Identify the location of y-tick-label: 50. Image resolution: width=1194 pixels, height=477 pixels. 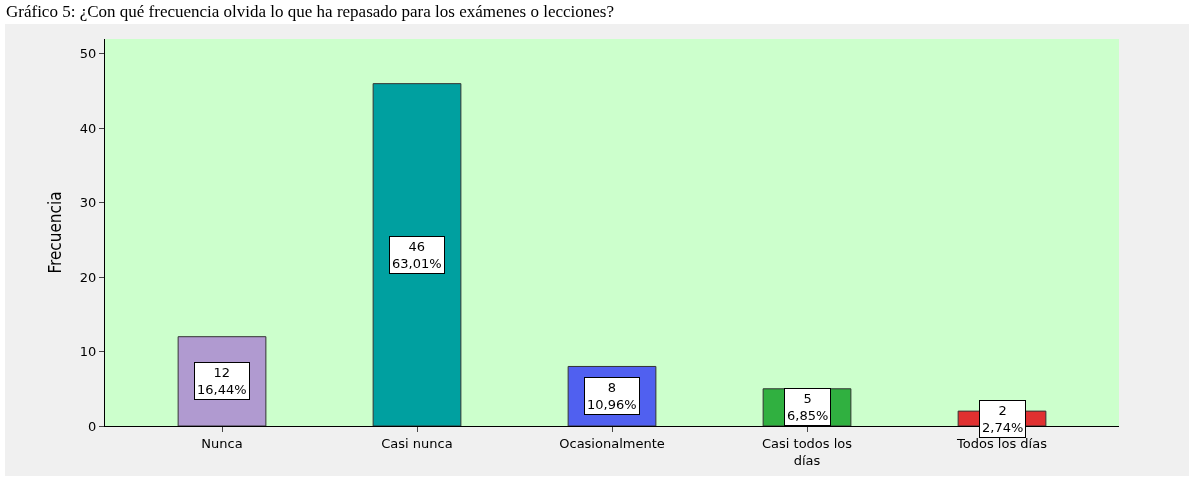
(88, 54).